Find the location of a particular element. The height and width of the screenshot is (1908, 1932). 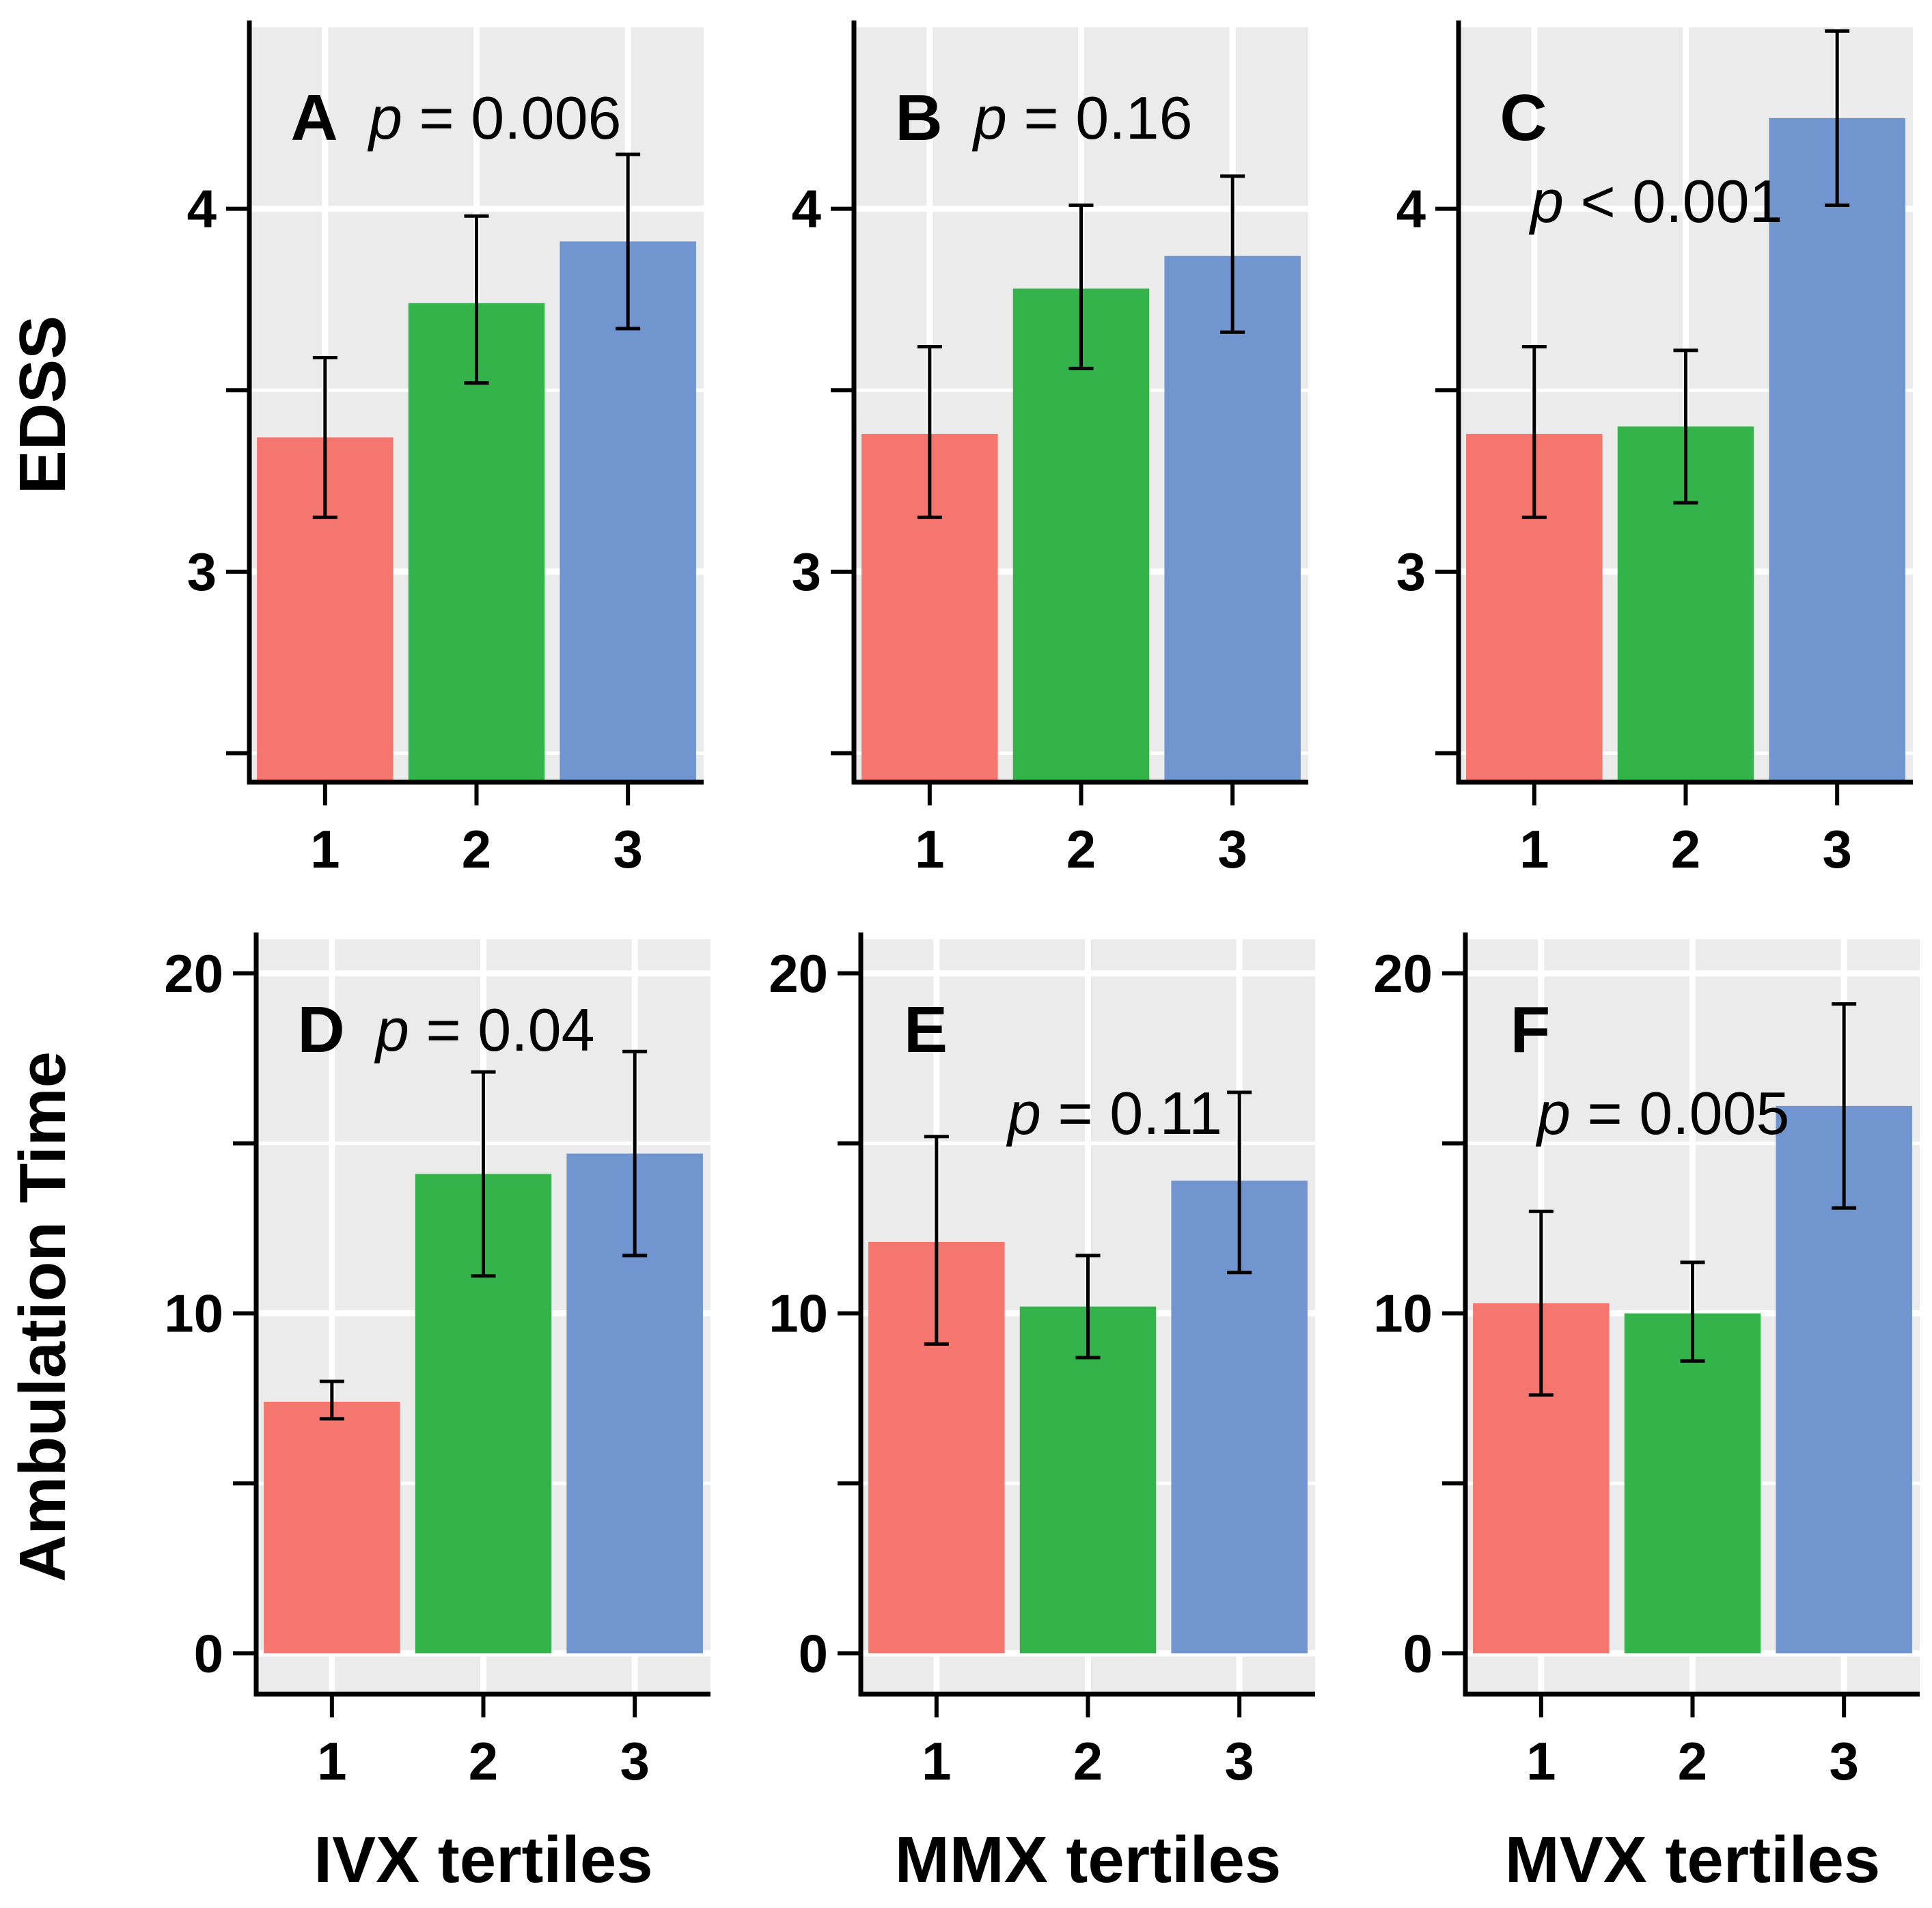

panel-letter: A is located at coordinates (314, 117).